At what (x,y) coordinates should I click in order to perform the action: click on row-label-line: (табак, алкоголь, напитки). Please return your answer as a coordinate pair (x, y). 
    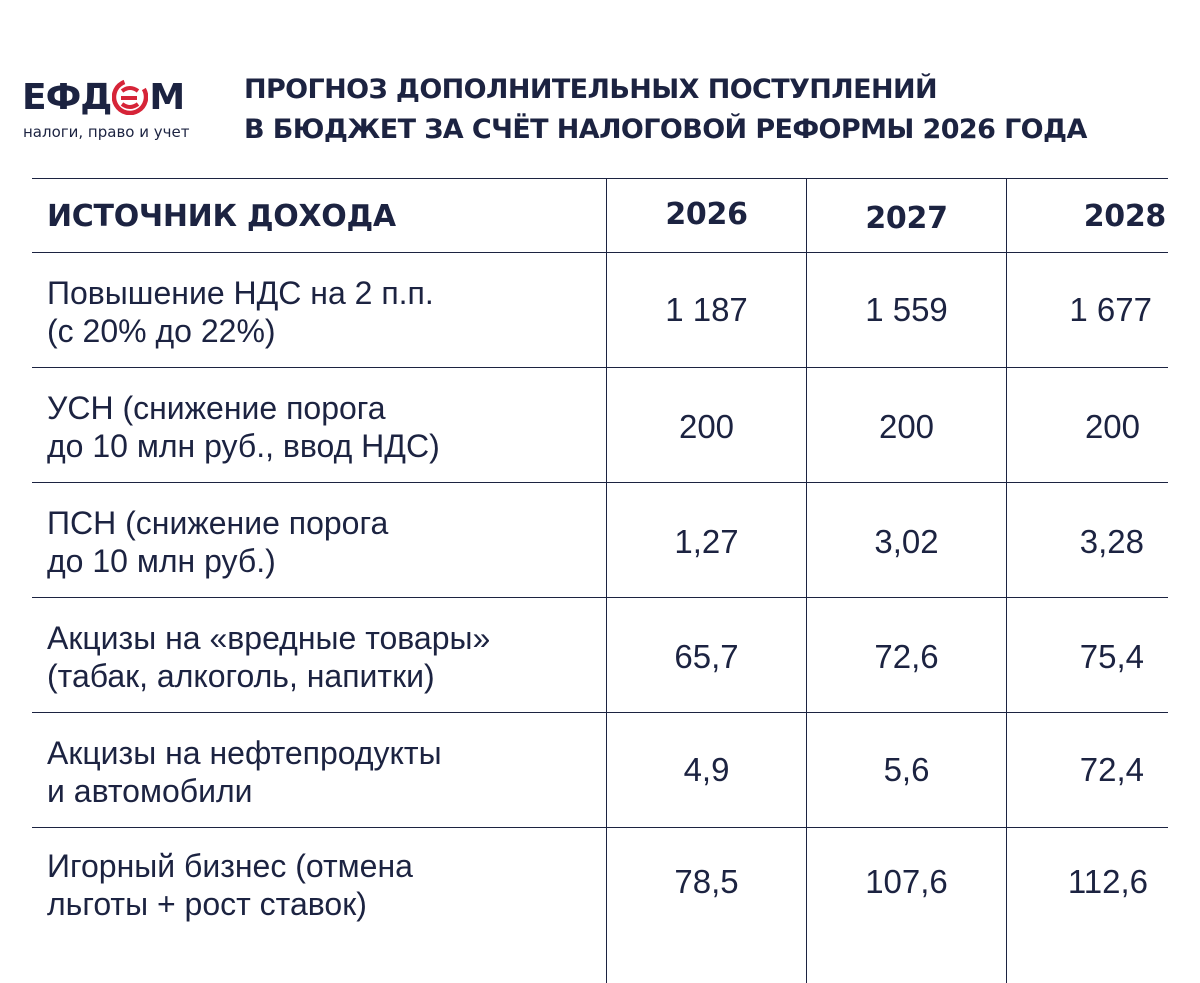
    Looking at the image, I should click on (241, 676).